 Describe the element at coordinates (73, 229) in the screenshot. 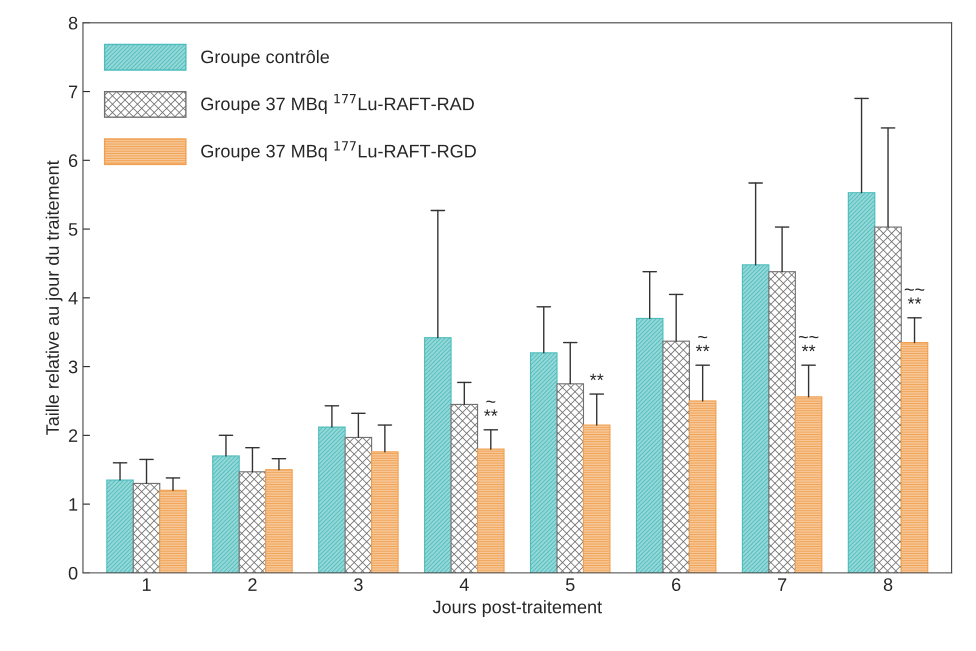

I see `y-tick-label: 5` at that location.